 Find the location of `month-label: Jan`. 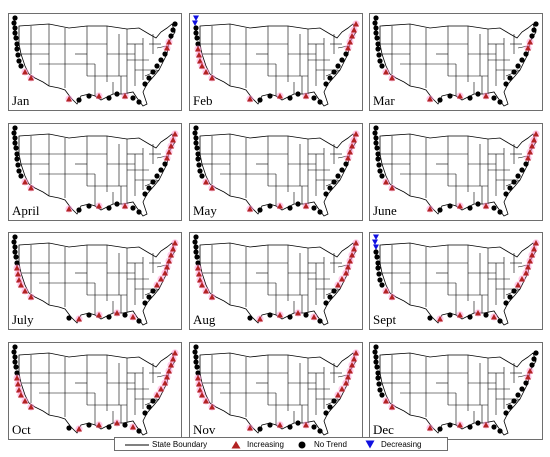

month-label: Jan is located at coordinates (21, 100).